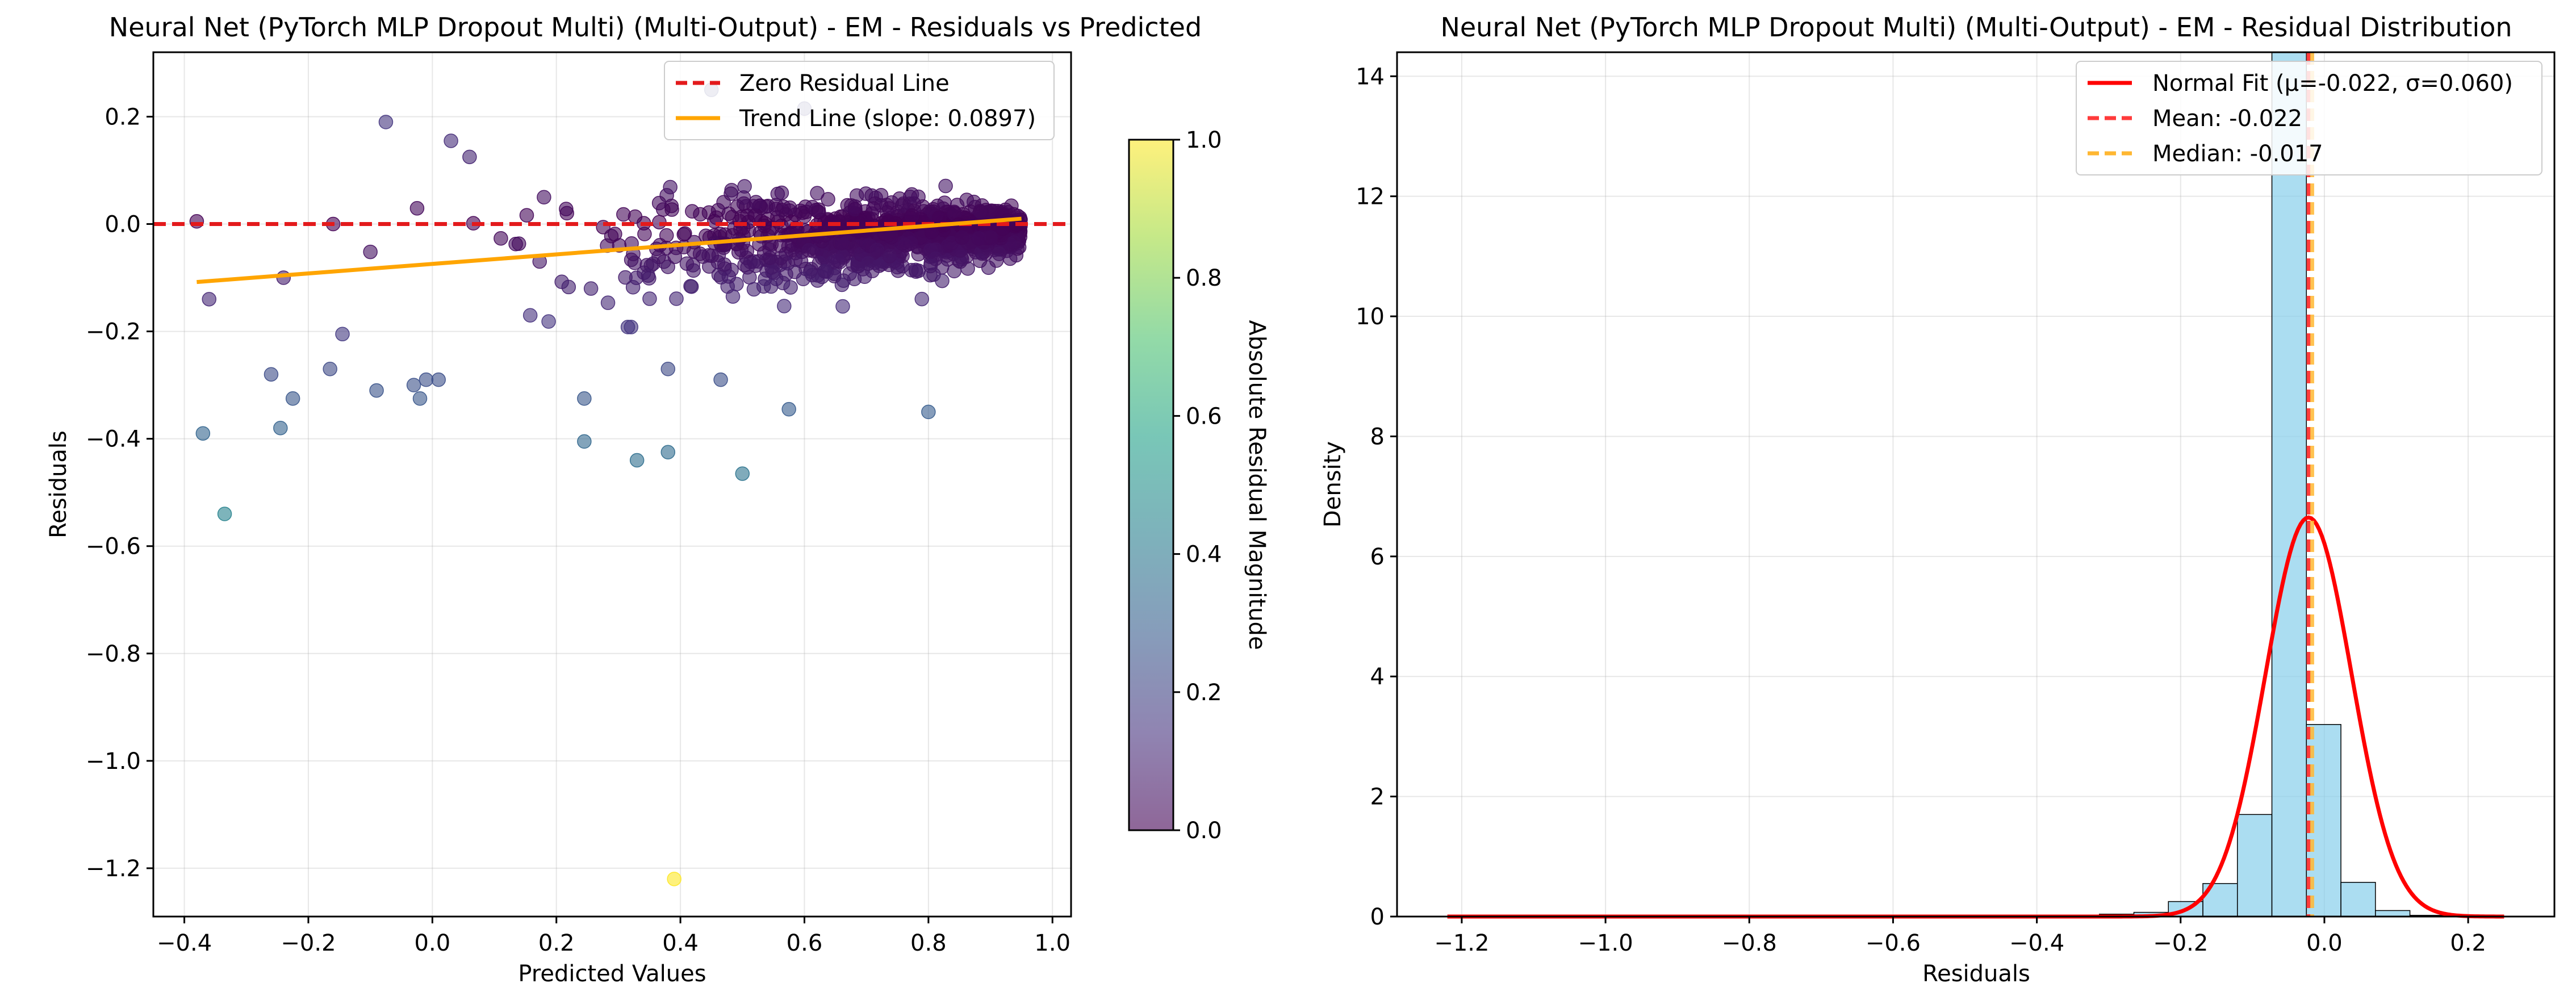  Describe the element at coordinates (1370, 77) in the screenshot. I see `histogram-y-tick-label: 14` at that location.